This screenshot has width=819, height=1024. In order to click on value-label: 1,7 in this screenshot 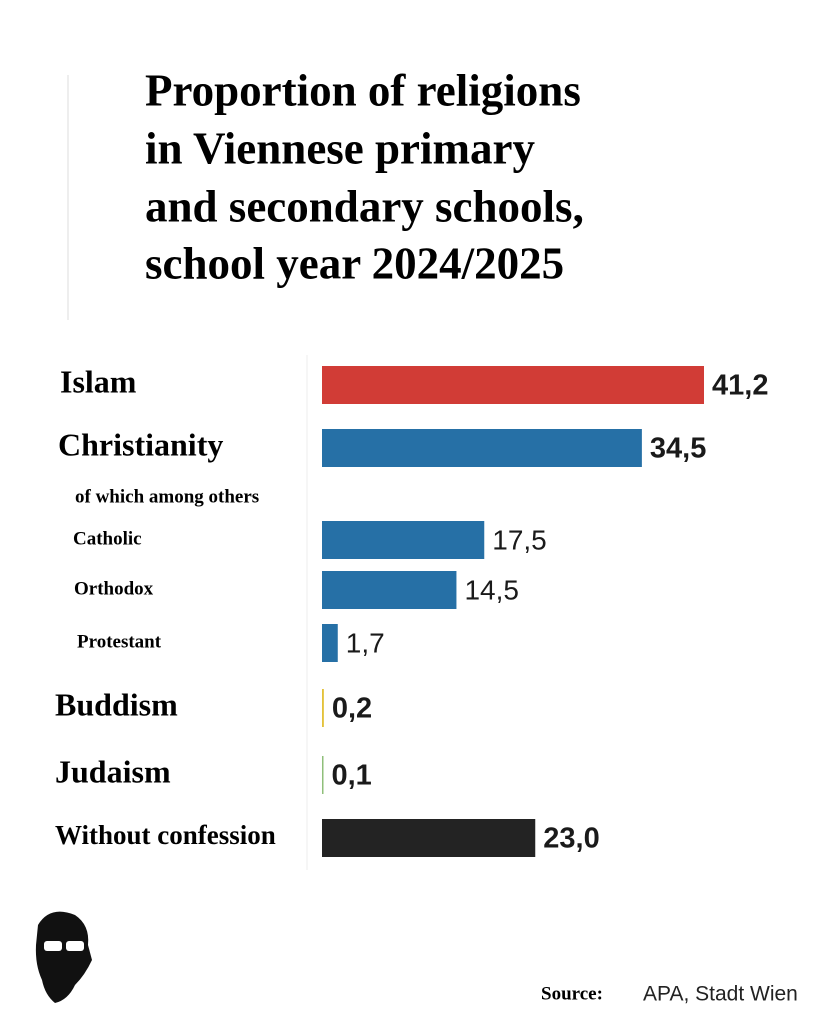, I will do `click(365, 642)`.